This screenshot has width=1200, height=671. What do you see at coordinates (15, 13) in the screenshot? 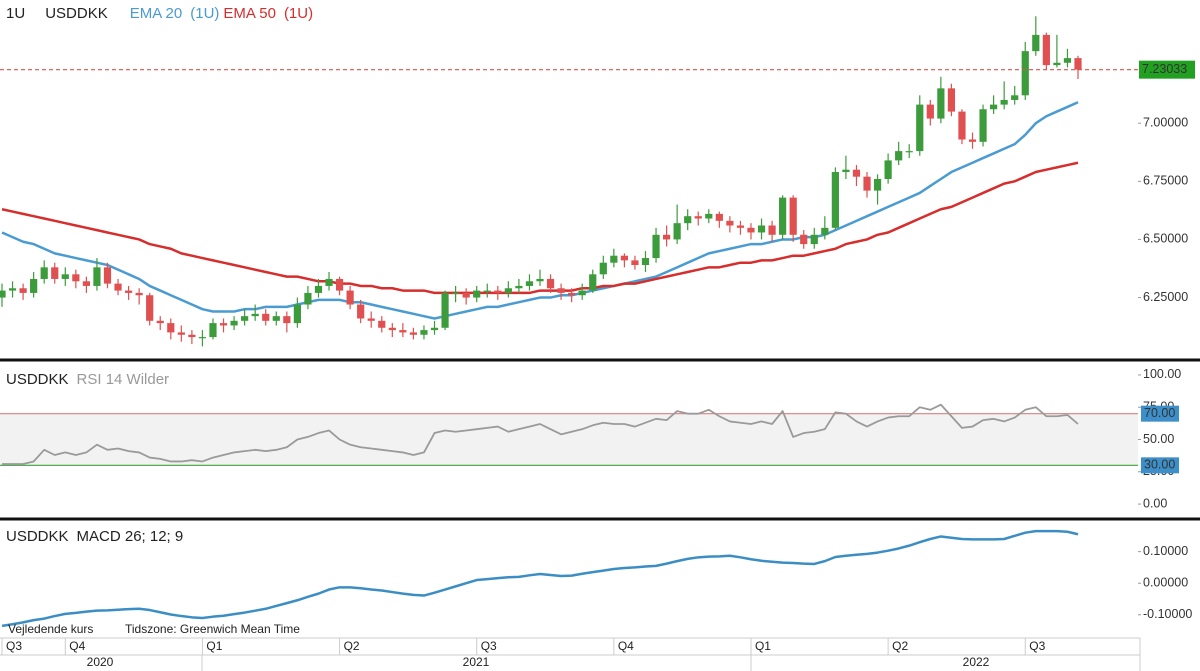
I see `interval: 1U` at bounding box center [15, 13].